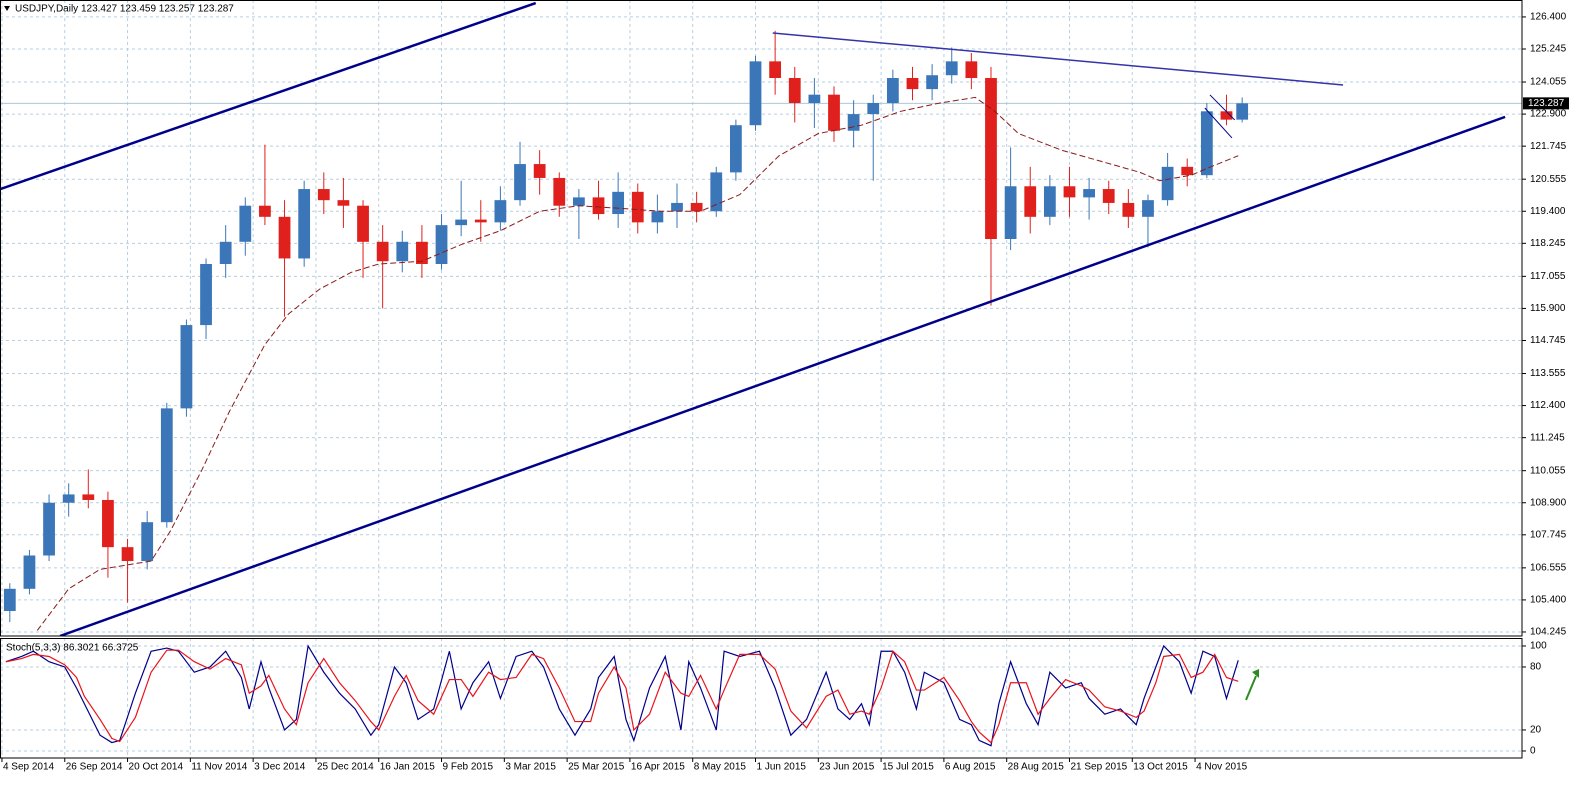 The width and height of the screenshot is (1596, 790). What do you see at coordinates (29, 767) in the screenshot?
I see `x-tick-label: 4 Sep 2014` at bounding box center [29, 767].